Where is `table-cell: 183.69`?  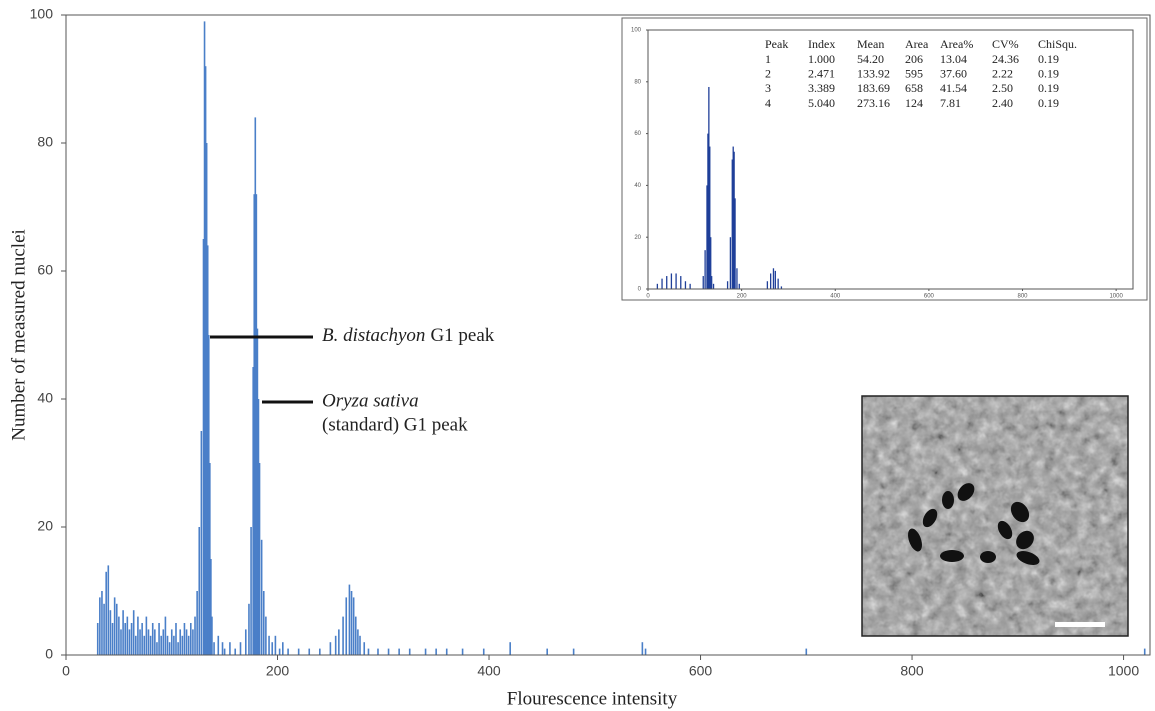 table-cell: 183.69 is located at coordinates (873, 88).